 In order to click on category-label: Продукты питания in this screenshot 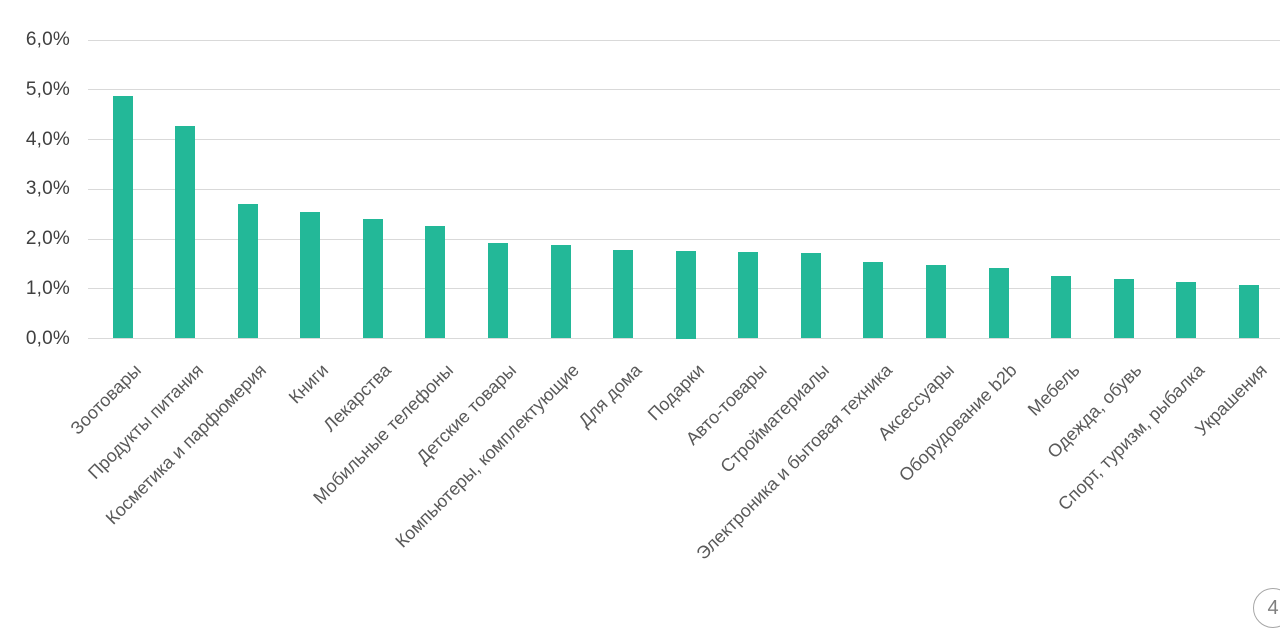, I will do `click(146, 421)`.